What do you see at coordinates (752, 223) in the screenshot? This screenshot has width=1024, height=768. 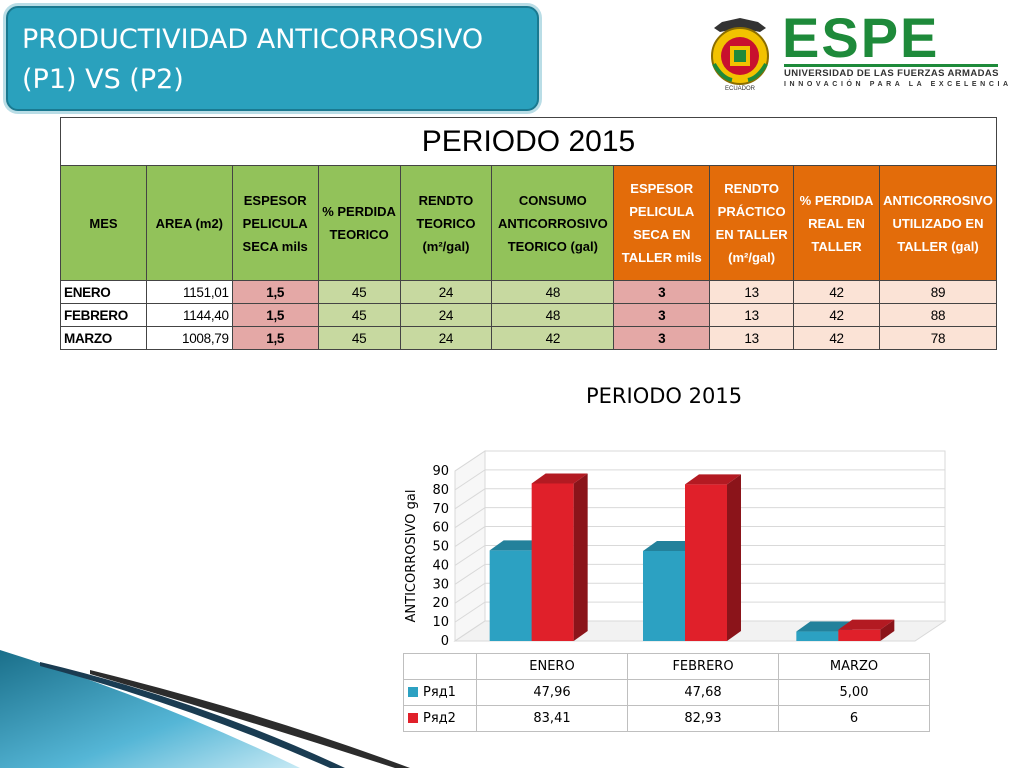 I see `header-rendto-practico: RENDTO PRÁCTICO EN TALLER (m²/gal)` at bounding box center [752, 223].